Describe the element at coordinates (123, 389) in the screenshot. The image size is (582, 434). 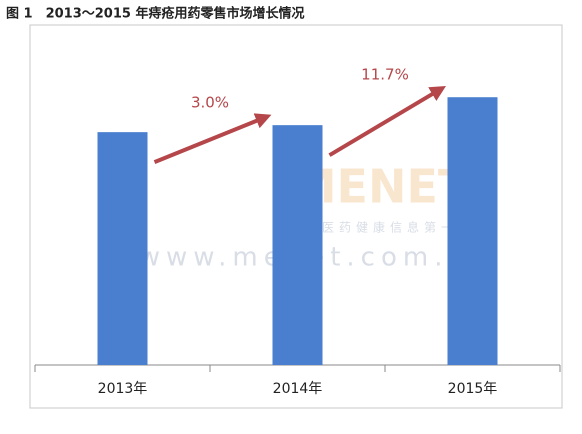
I see `x-tick-label: 2013年` at that location.